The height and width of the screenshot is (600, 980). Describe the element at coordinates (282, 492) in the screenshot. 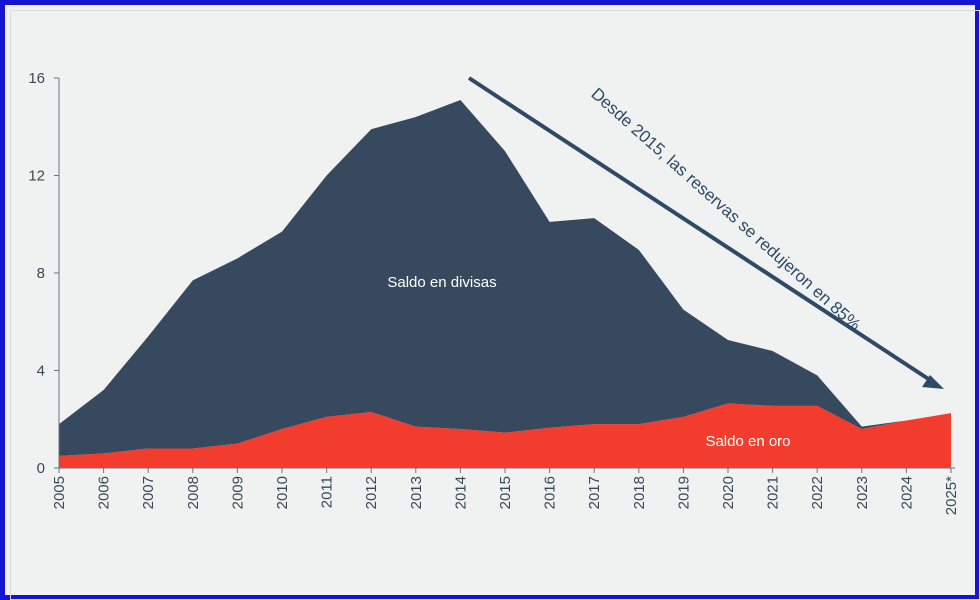

I see `x-tick-label: 2010` at that location.